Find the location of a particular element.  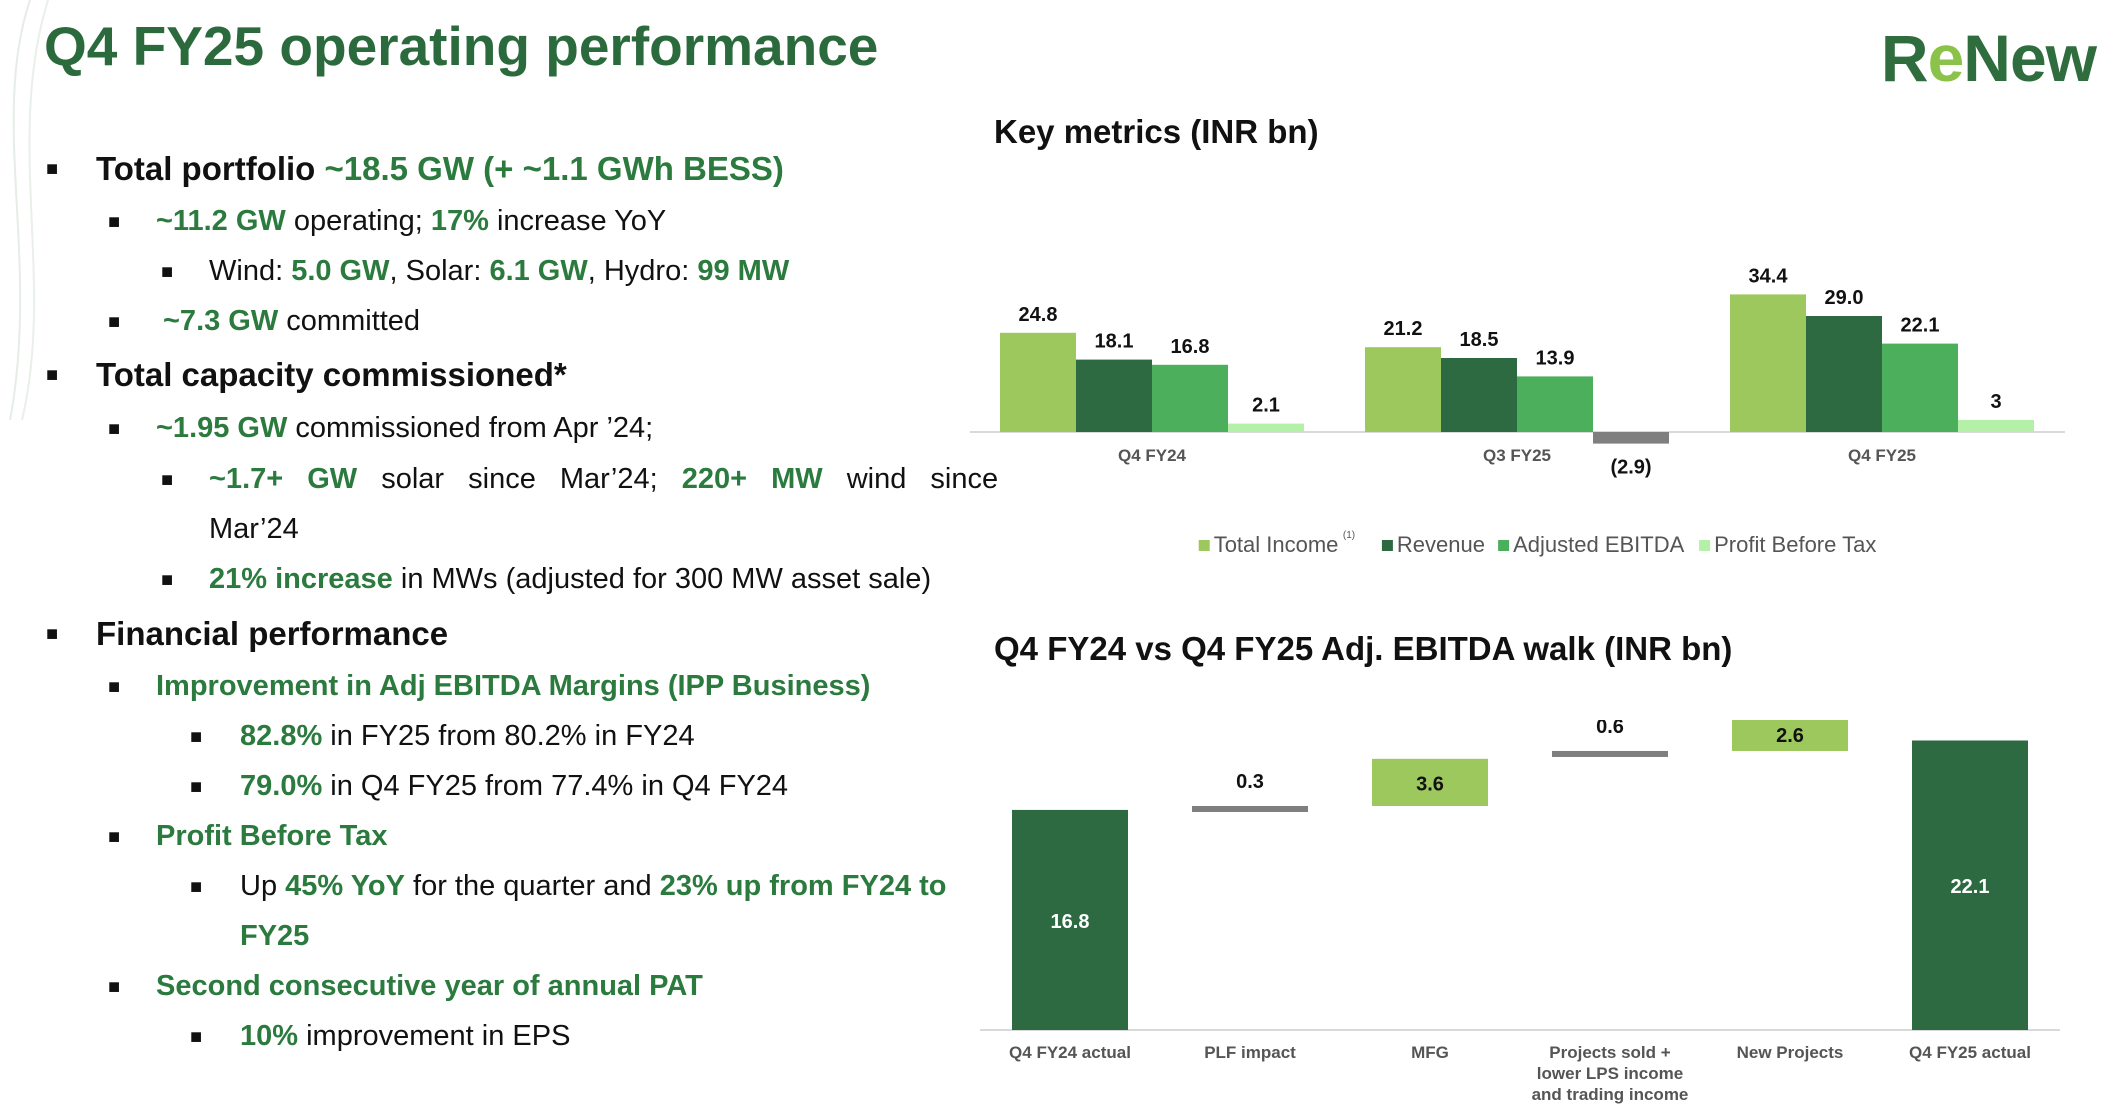

x-tick-label: Q4 FY24 is located at coordinates (1152, 455).